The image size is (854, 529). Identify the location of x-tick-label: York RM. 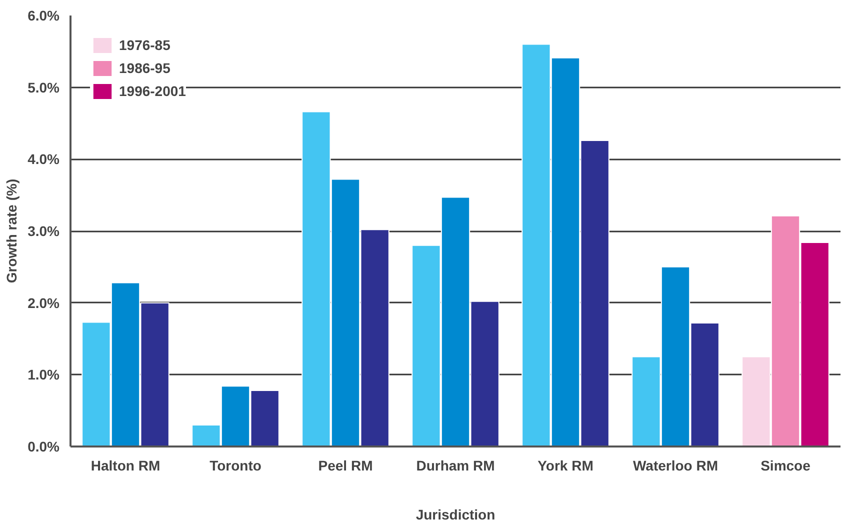
(566, 466).